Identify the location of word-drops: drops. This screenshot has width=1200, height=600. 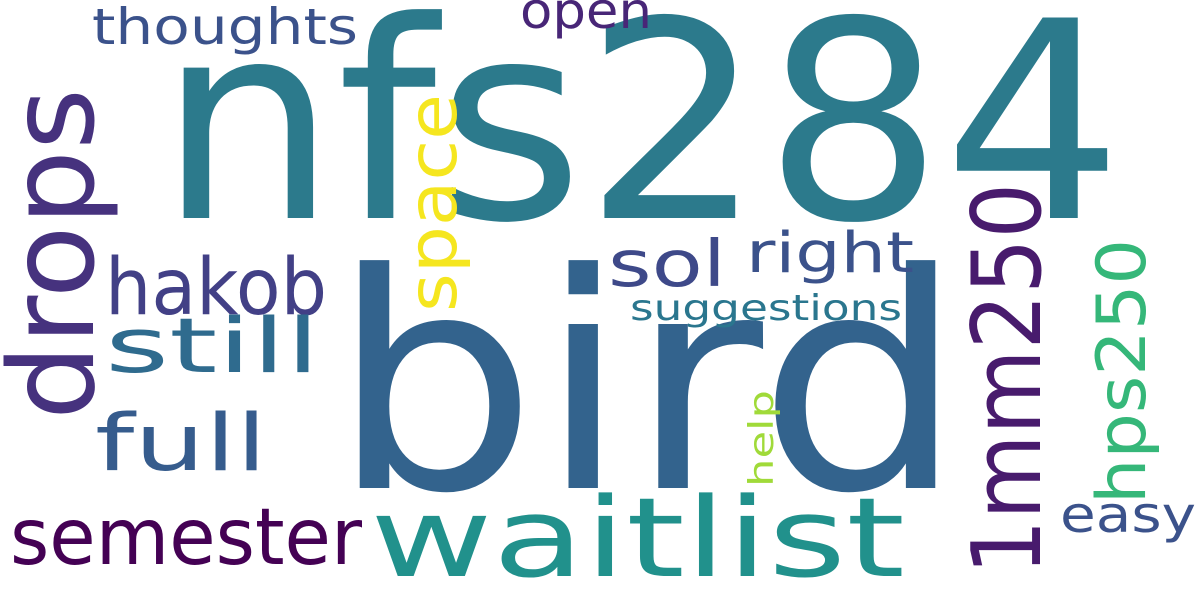
(60, 254).